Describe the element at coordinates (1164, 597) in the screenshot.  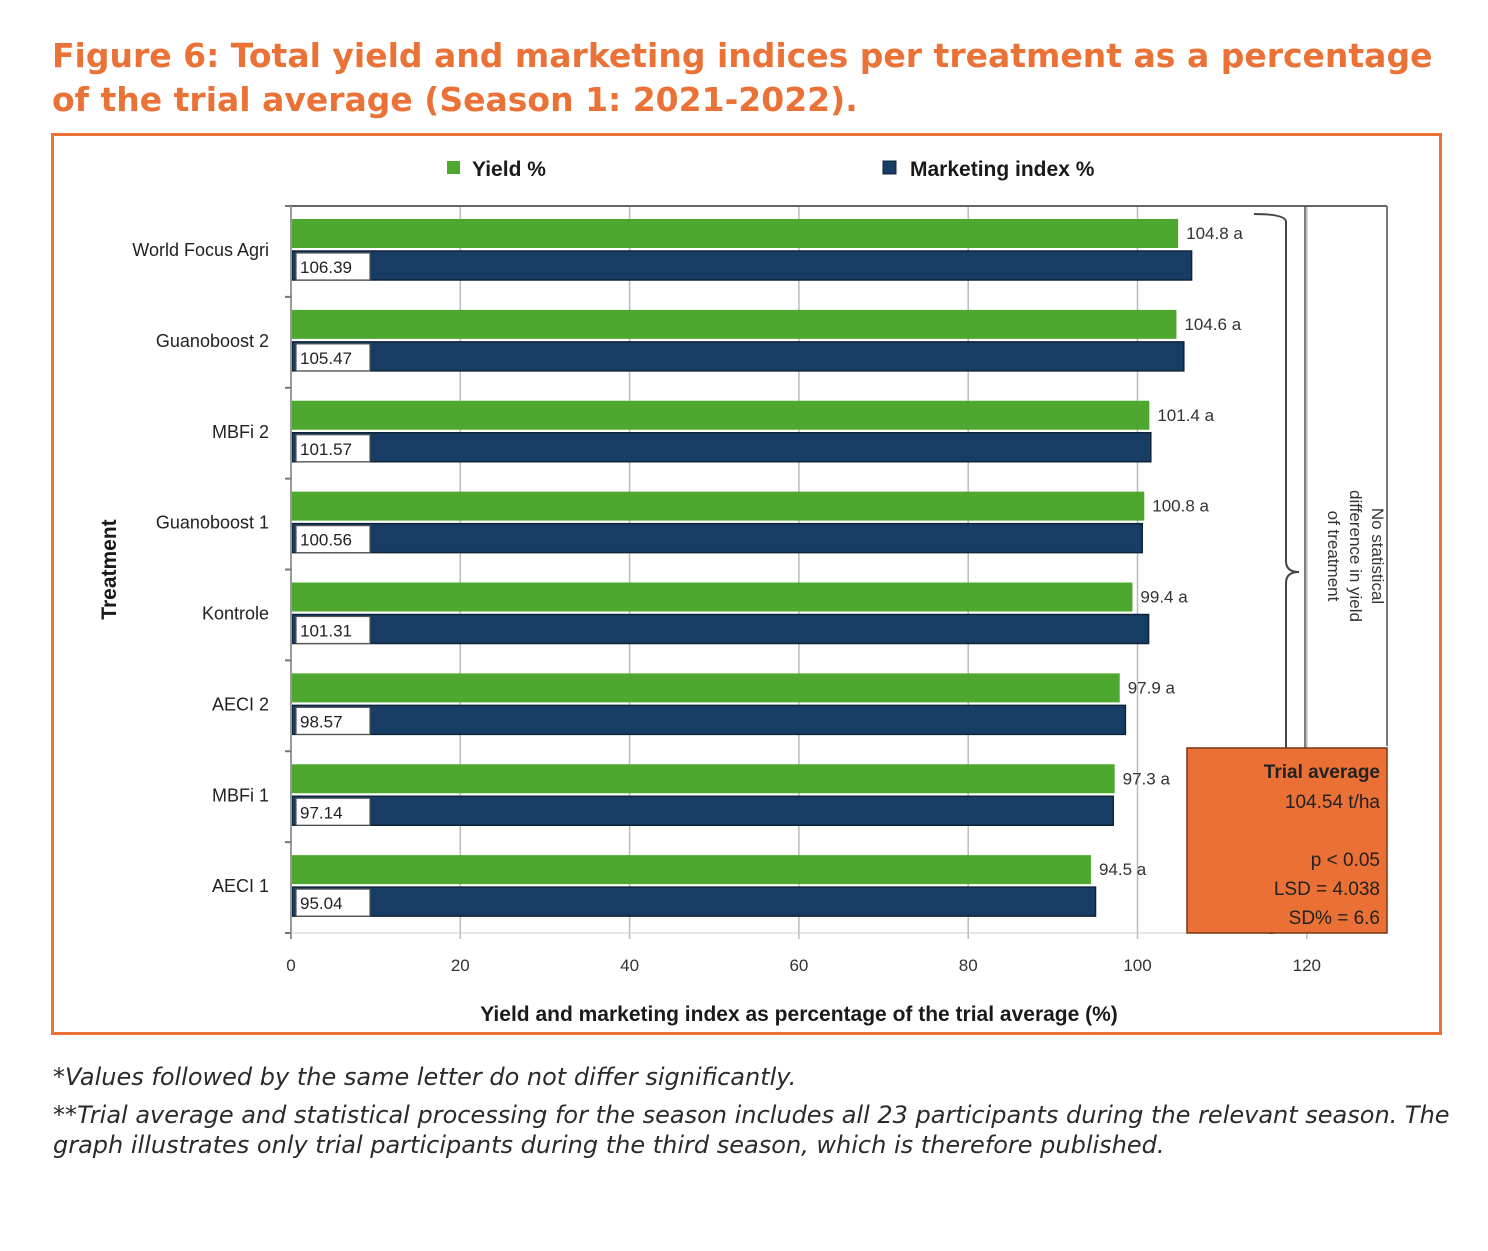
I see `data-label-yield: 99.4 a` at that location.